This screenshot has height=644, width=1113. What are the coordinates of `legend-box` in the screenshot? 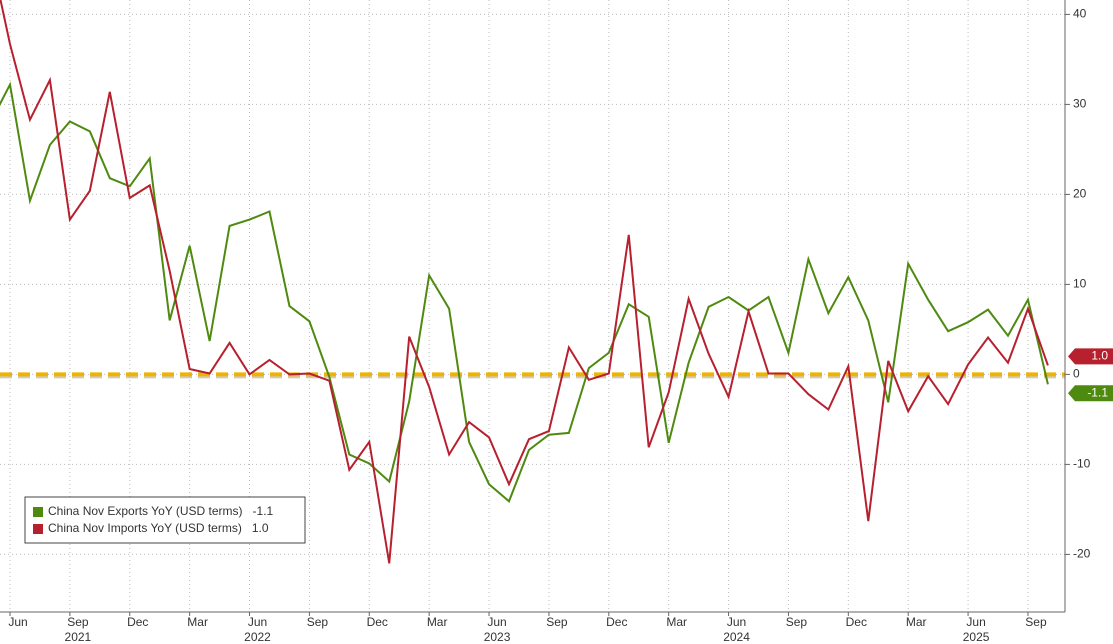 It's located at (165, 520).